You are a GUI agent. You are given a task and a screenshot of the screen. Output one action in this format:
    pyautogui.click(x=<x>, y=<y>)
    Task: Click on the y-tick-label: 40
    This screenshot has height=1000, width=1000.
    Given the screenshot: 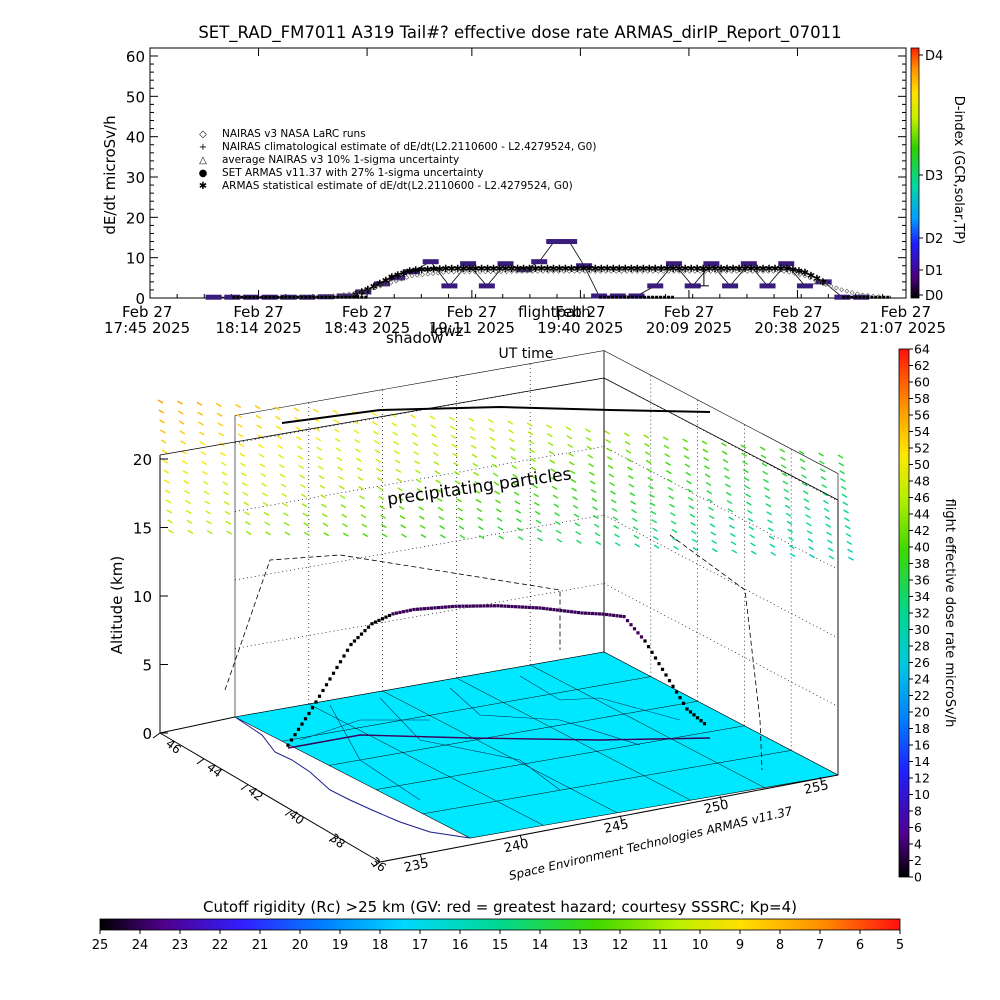 What is the action you would take?
    pyautogui.click(x=135, y=138)
    